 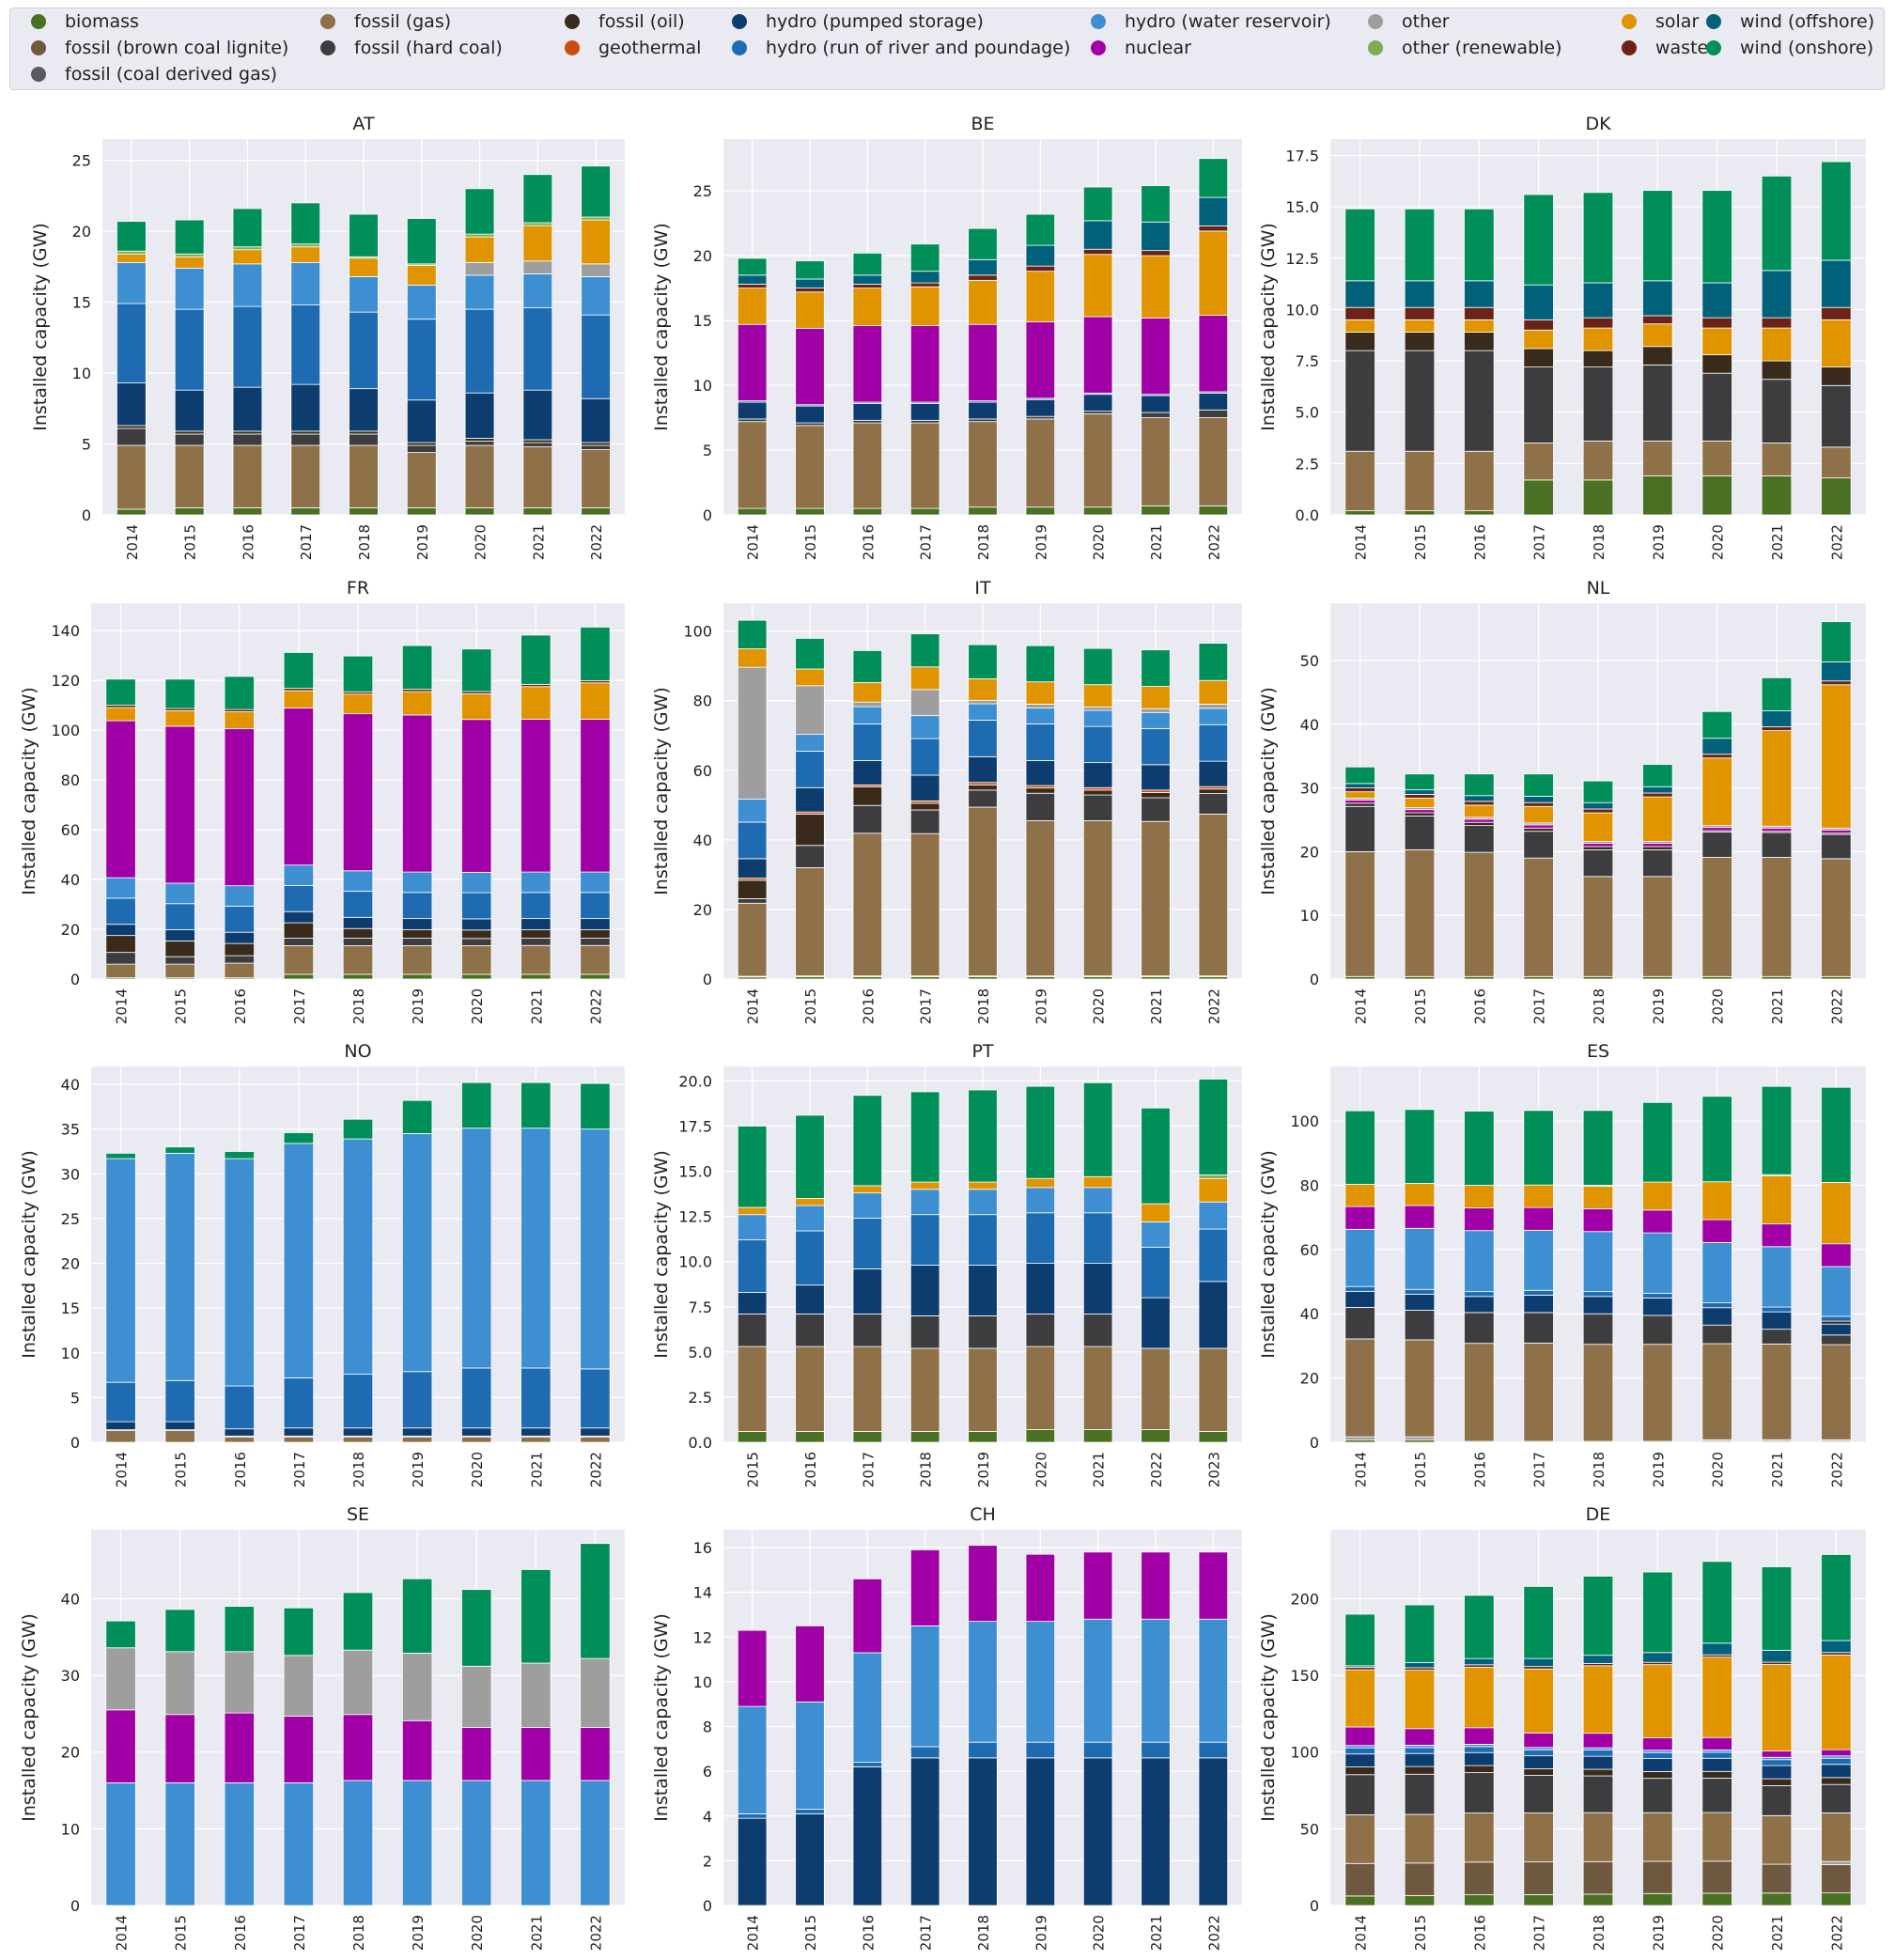 I want to click on legend-label: other, so click(x=1426, y=21).